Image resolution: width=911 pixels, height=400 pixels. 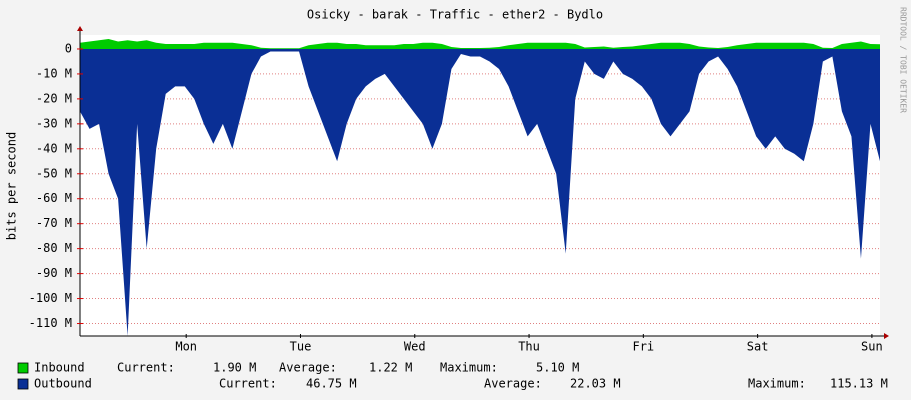 What do you see at coordinates (301, 347) in the screenshot?
I see `x-tick-label: Tue` at bounding box center [301, 347].